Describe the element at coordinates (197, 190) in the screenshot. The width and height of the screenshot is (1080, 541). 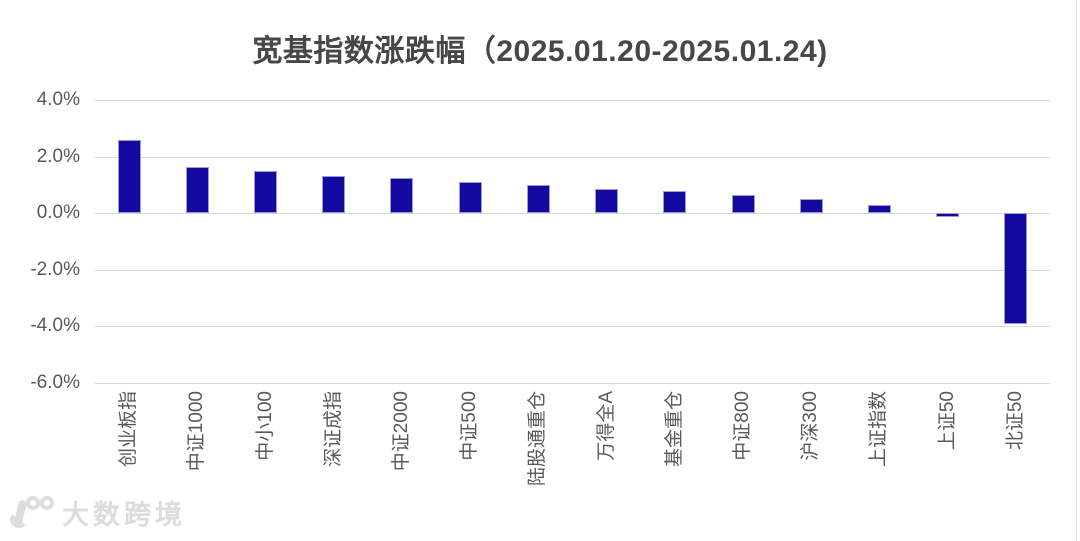
I see `bar-中证1000` at that location.